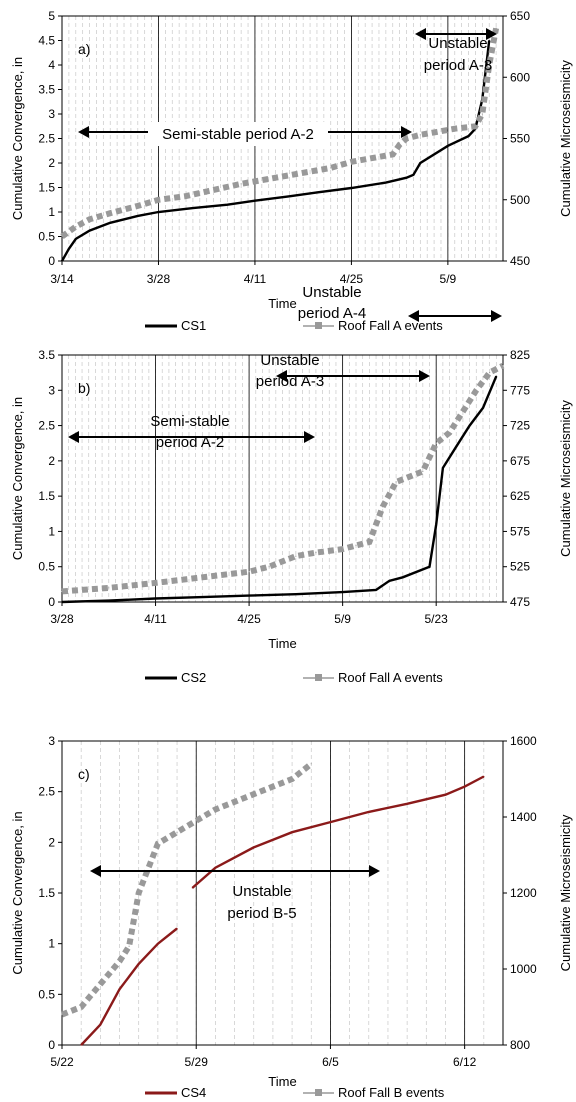  What do you see at coordinates (51, 1045) in the screenshot?
I see `y-tick-label: 0` at bounding box center [51, 1045].